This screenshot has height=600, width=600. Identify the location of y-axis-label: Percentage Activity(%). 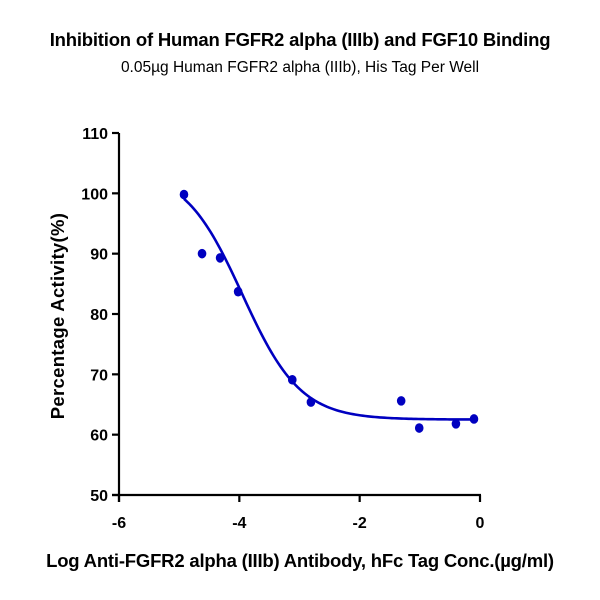
(57, 316).